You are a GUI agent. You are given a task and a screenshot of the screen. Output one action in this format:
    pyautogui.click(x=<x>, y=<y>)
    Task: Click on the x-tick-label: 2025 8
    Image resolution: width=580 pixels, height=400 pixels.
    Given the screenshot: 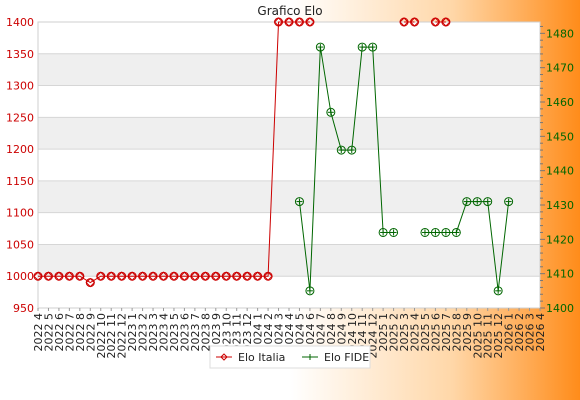 What is the action you would take?
    pyautogui.click(x=456, y=332)
    